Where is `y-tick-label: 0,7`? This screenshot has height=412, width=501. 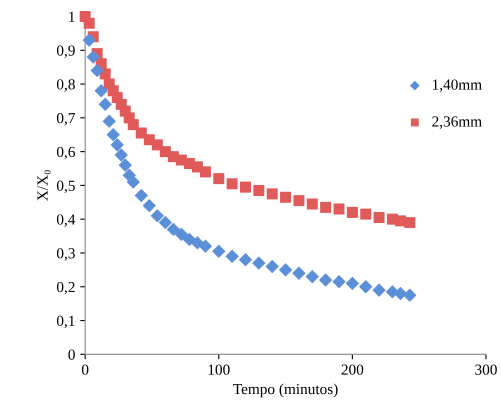 y-tick-label: 0,7 is located at coordinates (66, 119).